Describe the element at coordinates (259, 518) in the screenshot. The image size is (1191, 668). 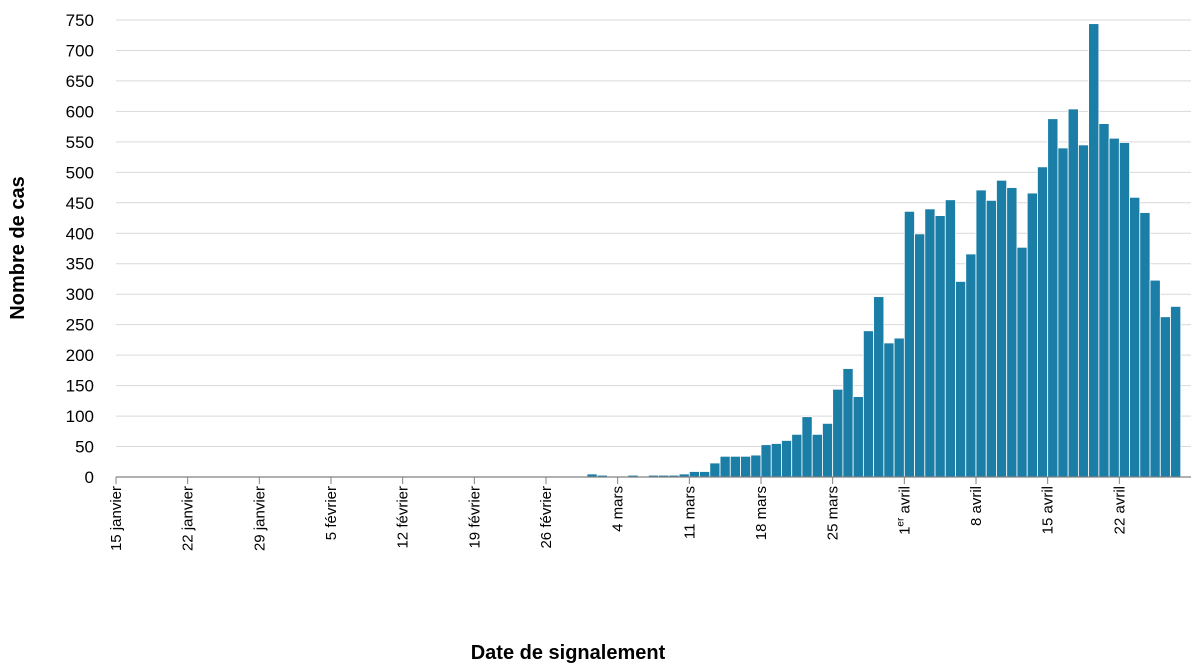
I see `x-tick-label: 29 janvier` at that location.